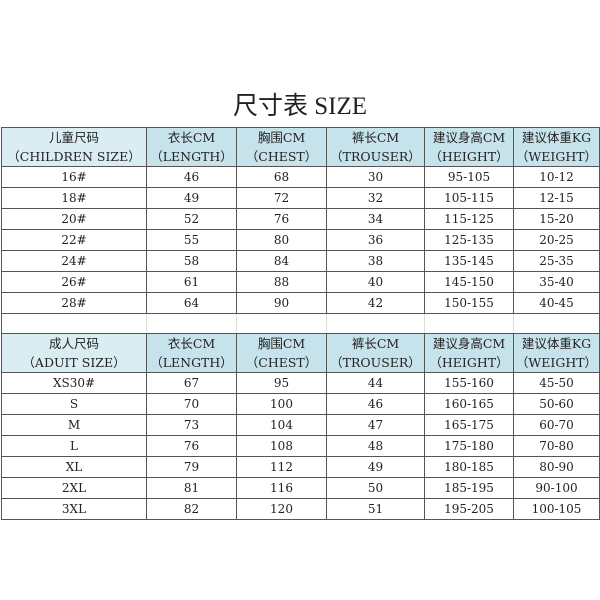 Image resolution: width=600 pixels, height=600 pixels. What do you see at coordinates (300, 106) in the screenshot?
I see `page-title: 尺寸表 SIZE` at bounding box center [300, 106].